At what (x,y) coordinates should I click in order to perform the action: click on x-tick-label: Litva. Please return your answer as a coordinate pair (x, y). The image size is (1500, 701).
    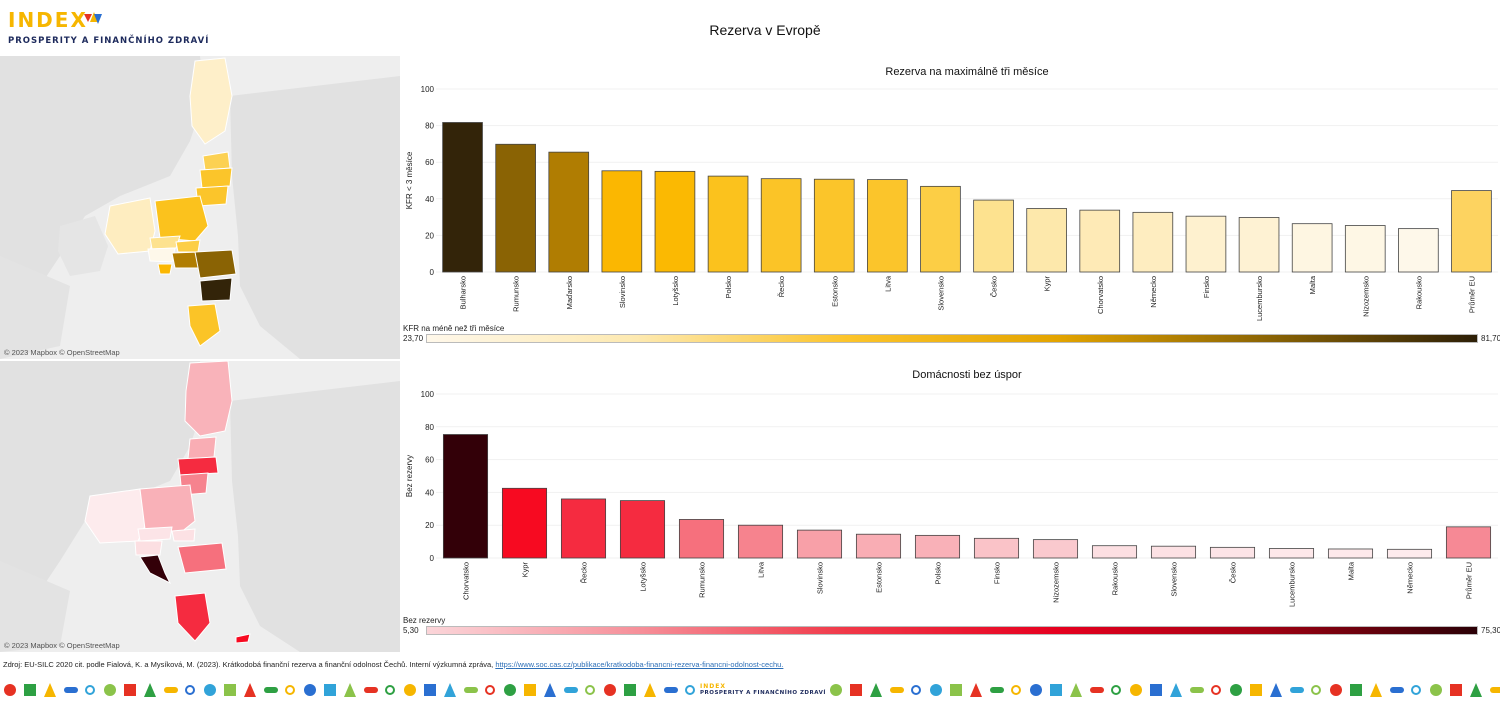
    Looking at the image, I should click on (887, 283).